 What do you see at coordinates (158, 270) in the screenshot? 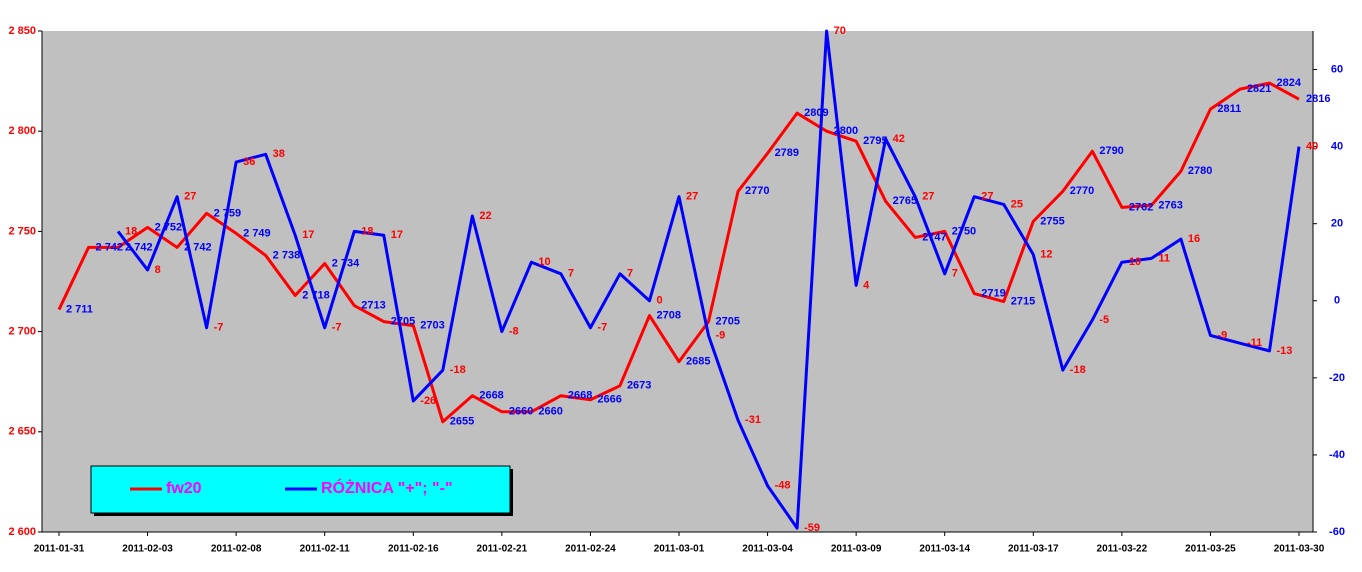
I see `data-label: 8` at bounding box center [158, 270].